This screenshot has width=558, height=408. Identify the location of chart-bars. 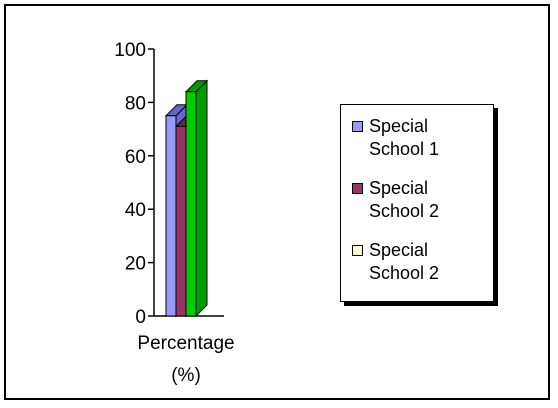
(186, 198).